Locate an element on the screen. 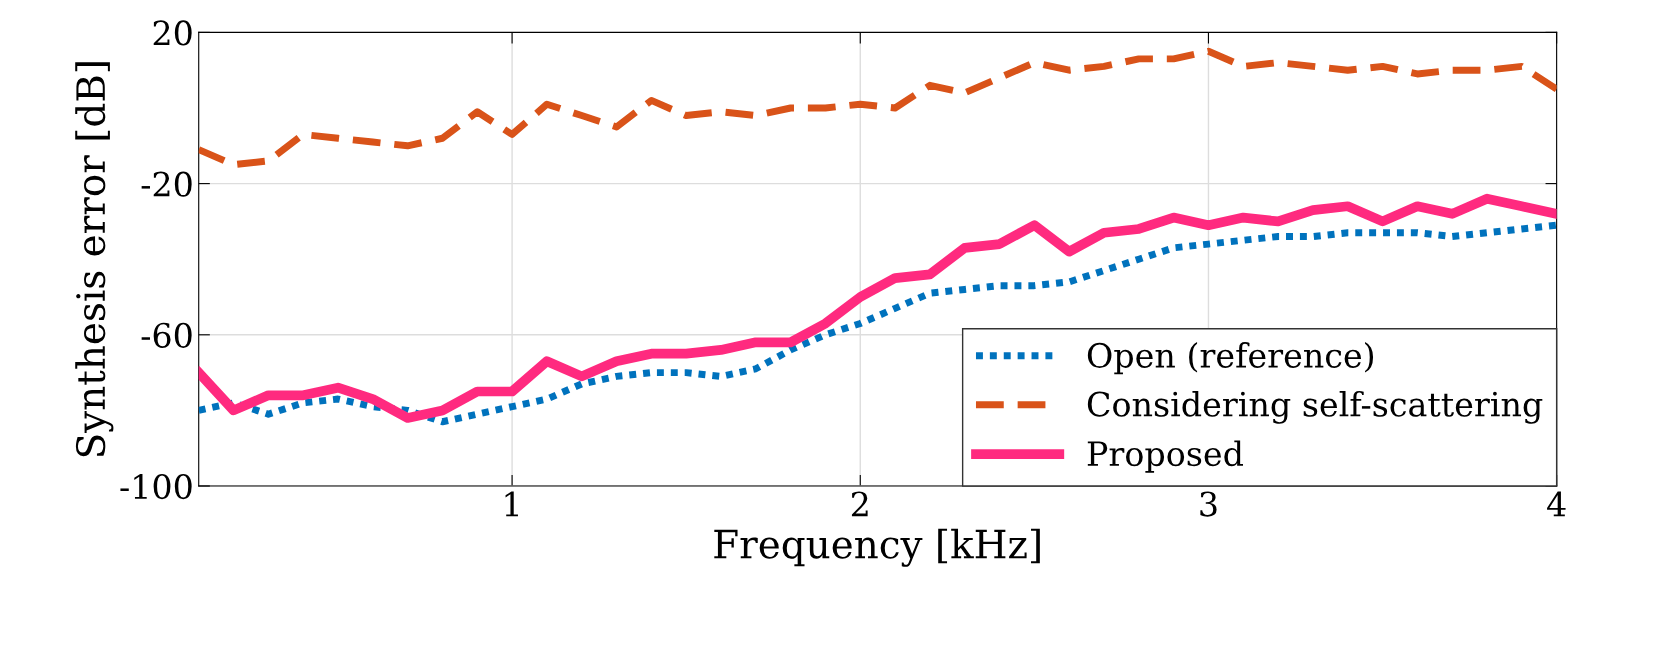 The width and height of the screenshot is (1656, 648). legend-label: Proposed is located at coordinates (1165, 456).